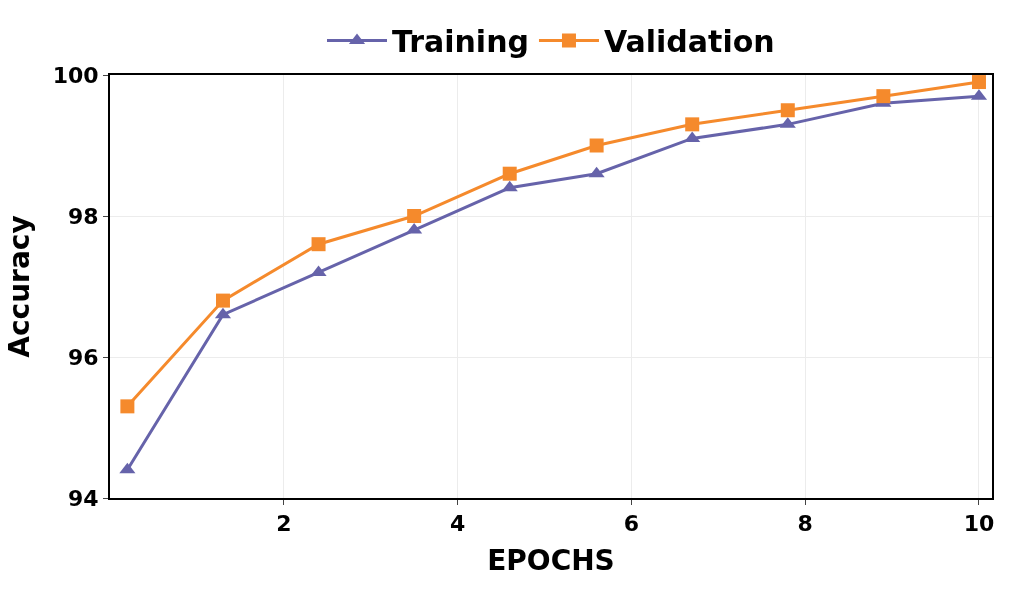  Describe the element at coordinates (805, 524) in the screenshot. I see `x-tick-label: 8` at that location.